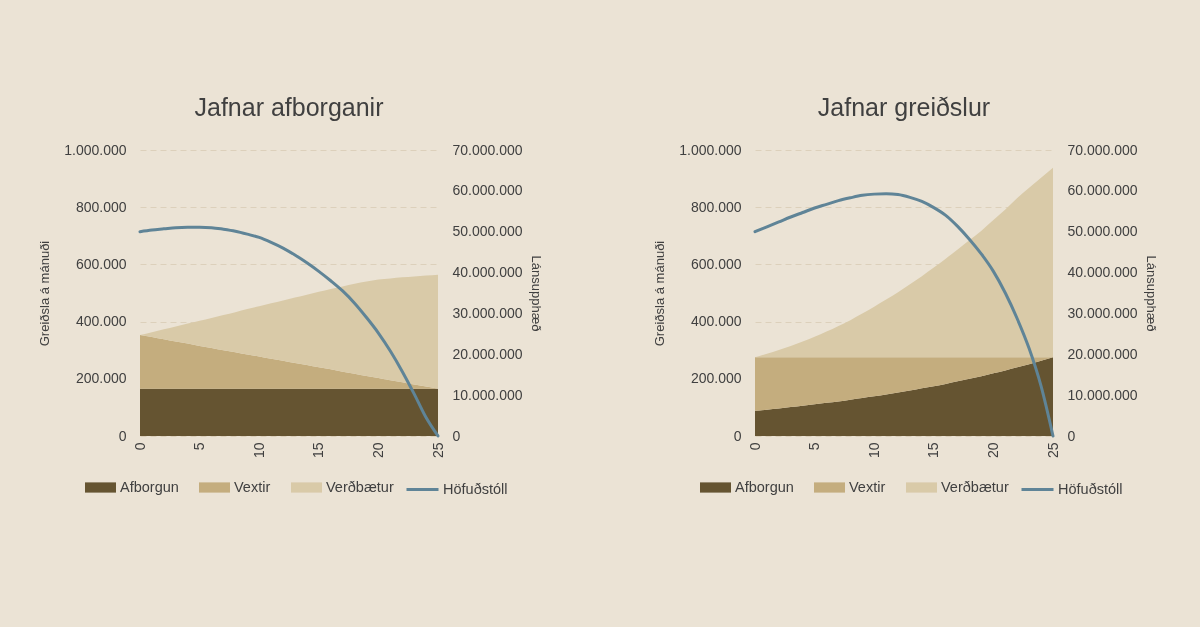  What do you see at coordinates (904, 107) in the screenshot?
I see `chart-title: Jafnar greiðslur` at bounding box center [904, 107].